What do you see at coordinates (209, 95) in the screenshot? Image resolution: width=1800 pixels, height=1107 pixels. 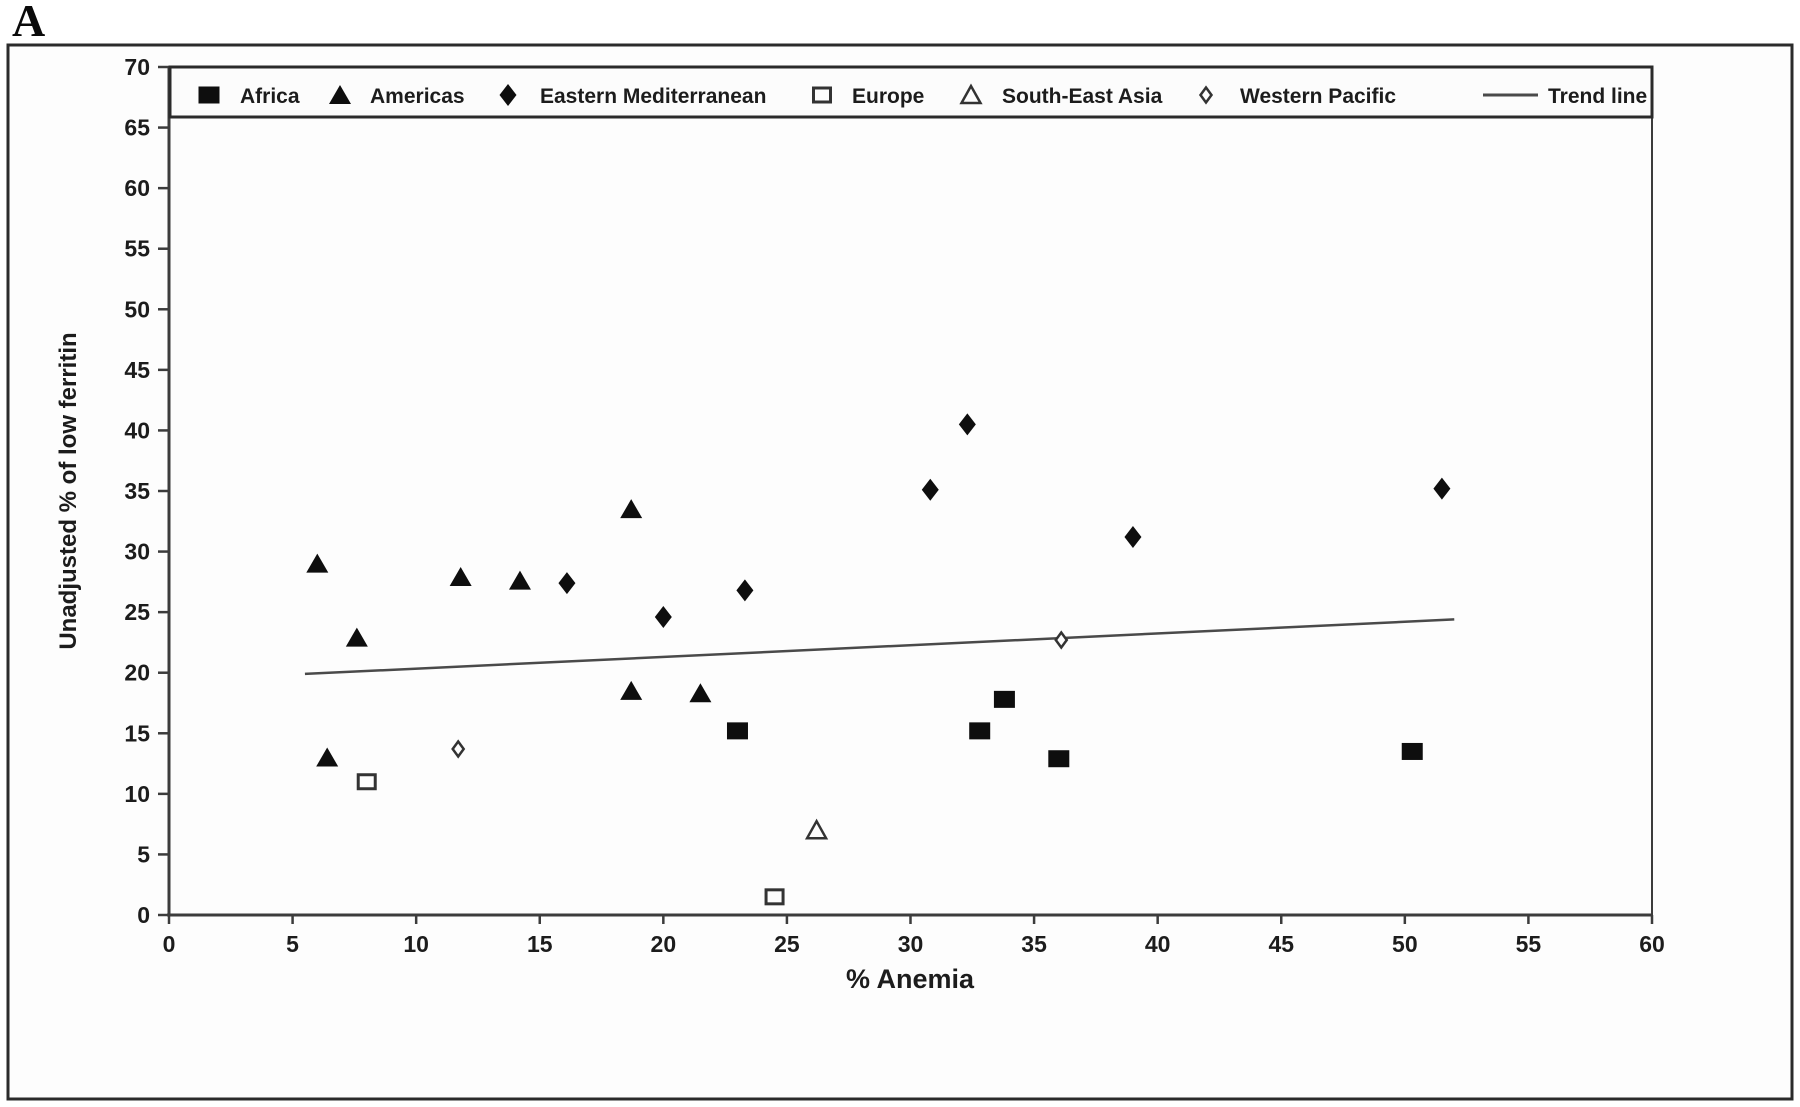 I see `filled-square-legend-icon` at bounding box center [209, 95].